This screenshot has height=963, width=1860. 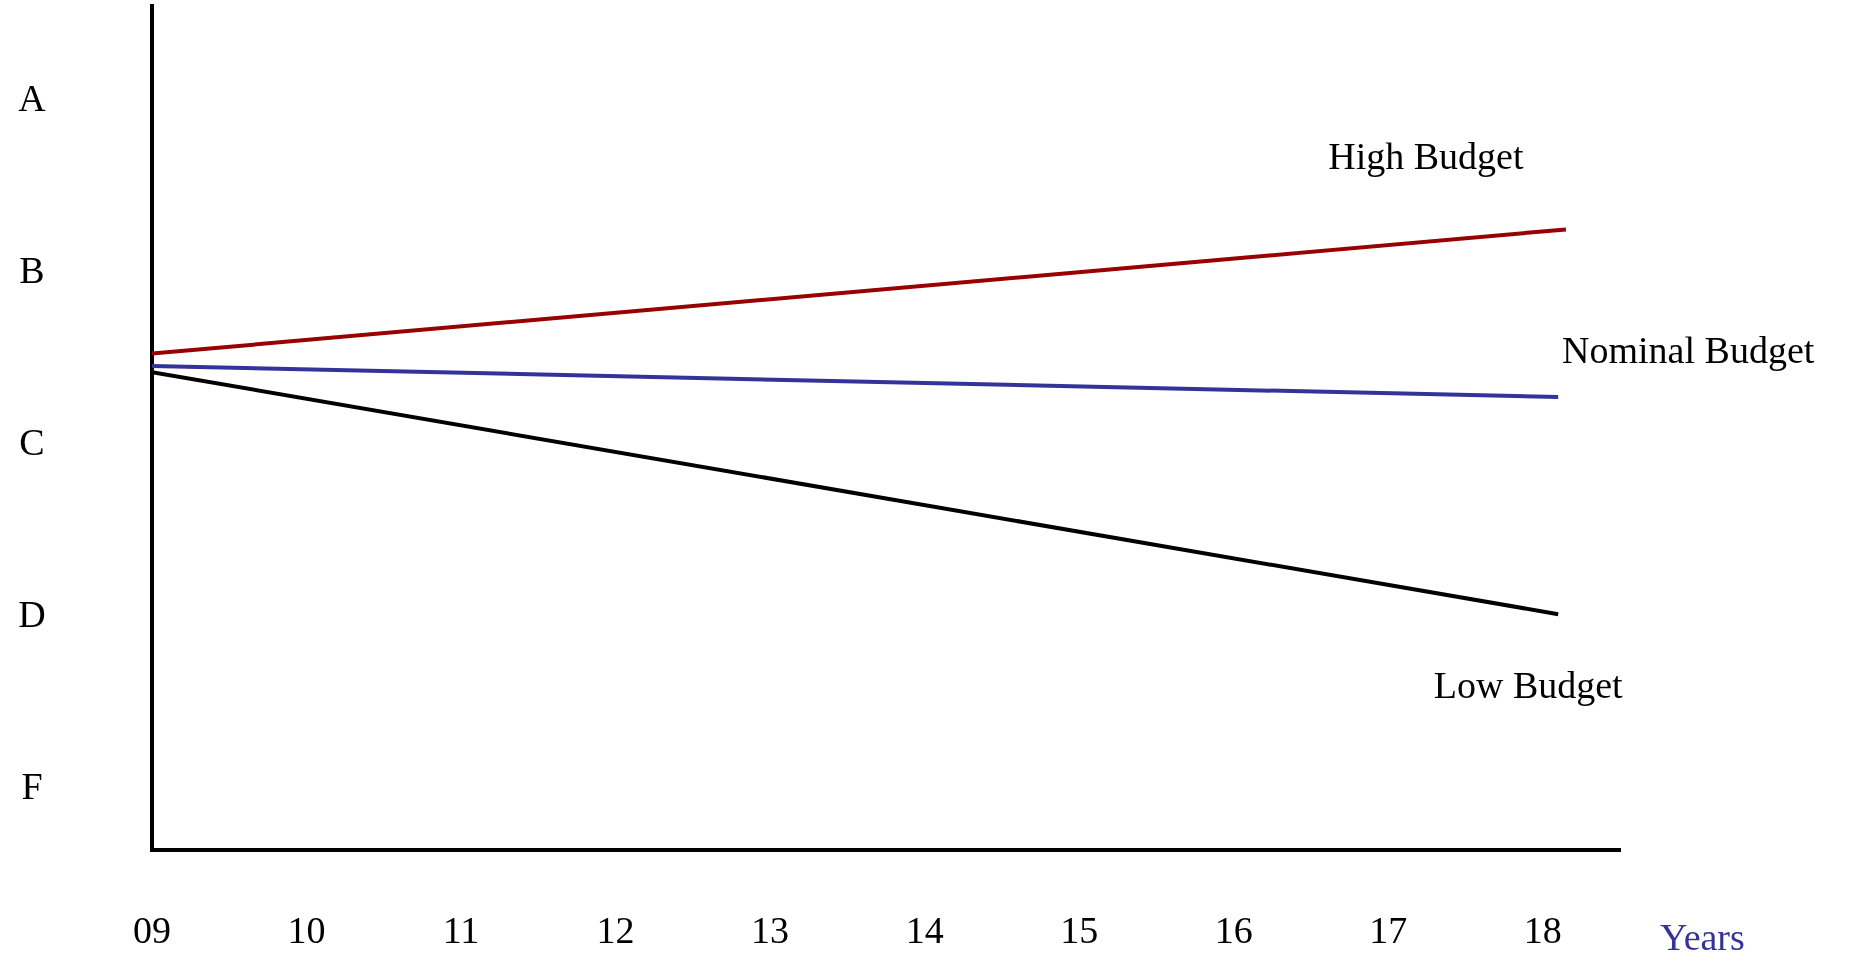 I want to click on x-tick-label: 18, so click(x=1542, y=929).